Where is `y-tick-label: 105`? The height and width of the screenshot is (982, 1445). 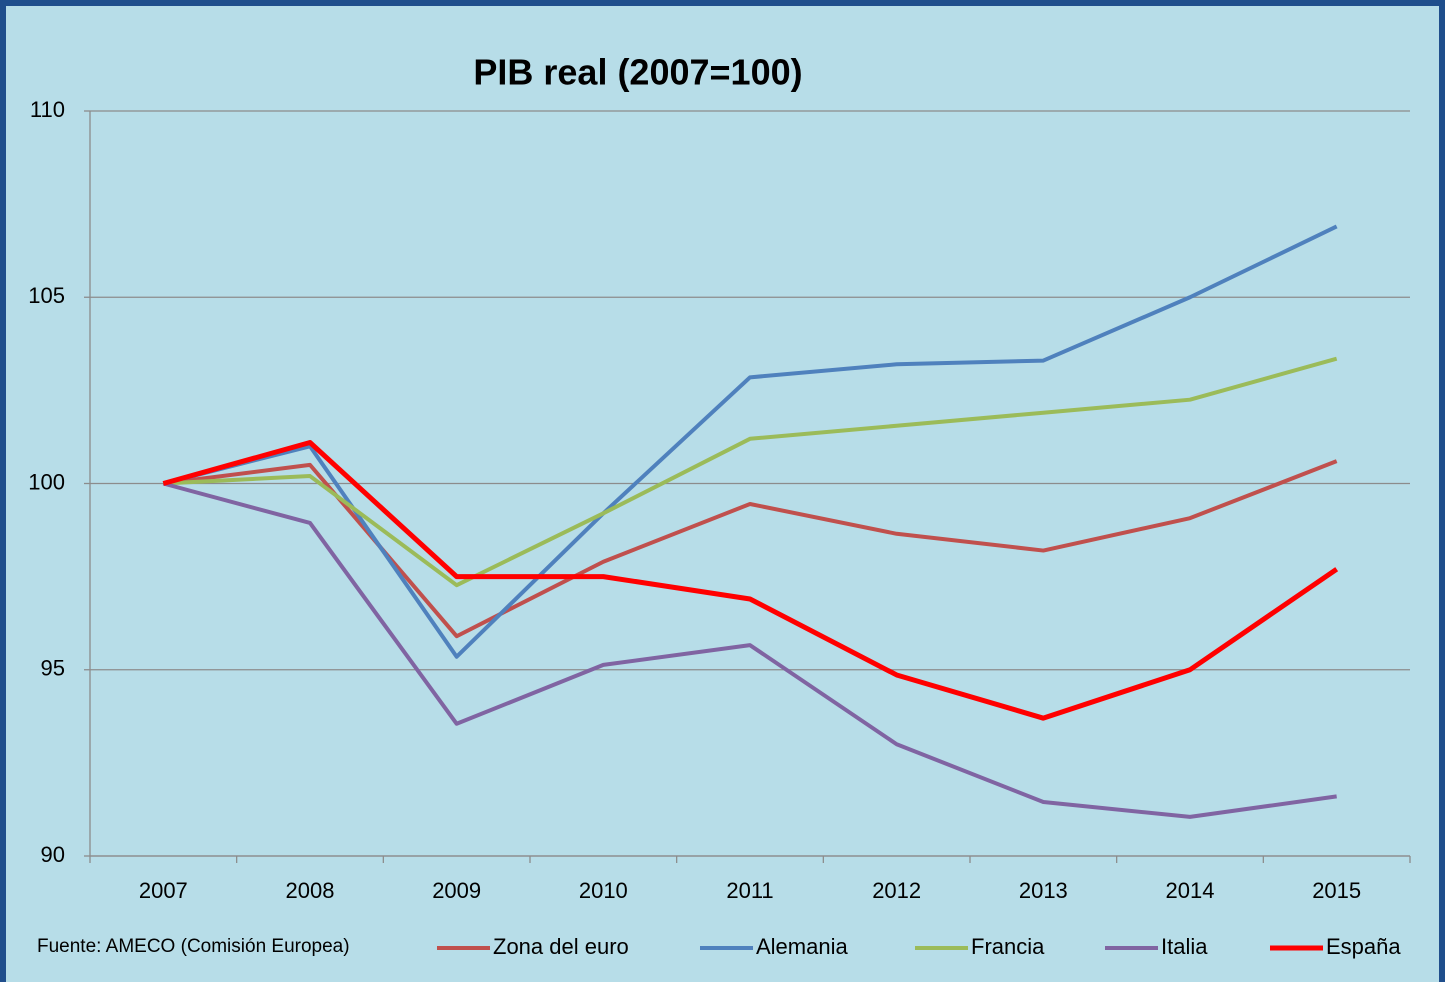 y-tick-label: 105 is located at coordinates (46, 295).